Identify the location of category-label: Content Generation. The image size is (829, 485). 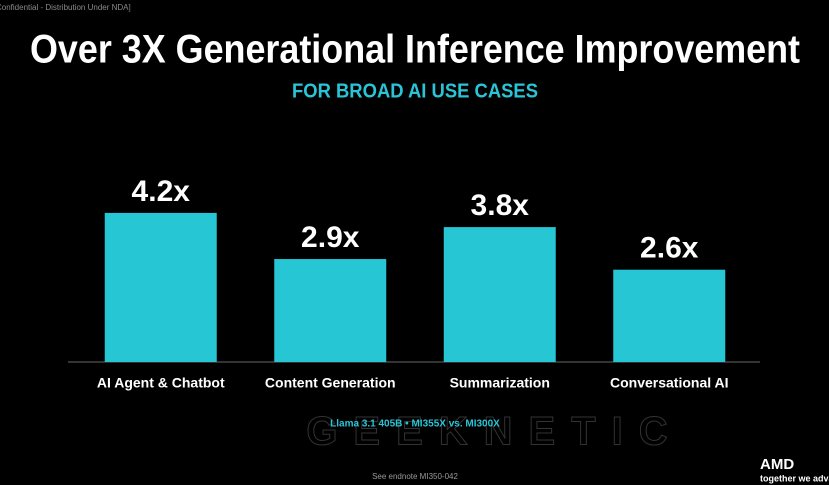
(330, 383).